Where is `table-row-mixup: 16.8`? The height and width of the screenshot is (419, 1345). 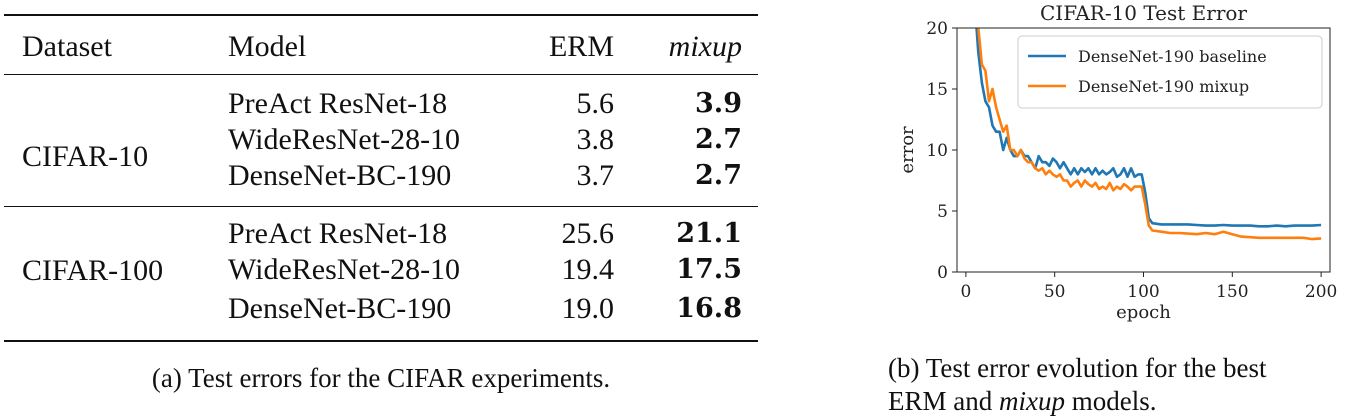 table-row-mixup: 16.8 is located at coordinates (709, 308).